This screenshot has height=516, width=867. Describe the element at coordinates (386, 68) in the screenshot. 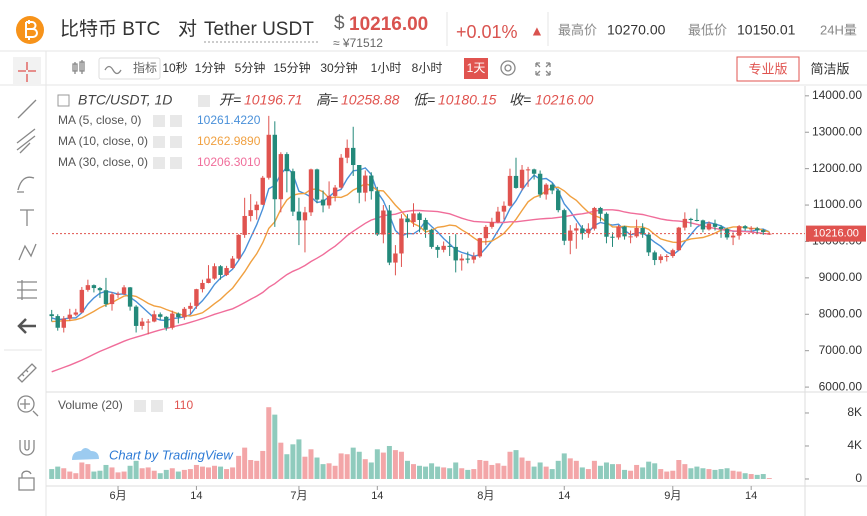

I see `interval: 1小时` at that location.